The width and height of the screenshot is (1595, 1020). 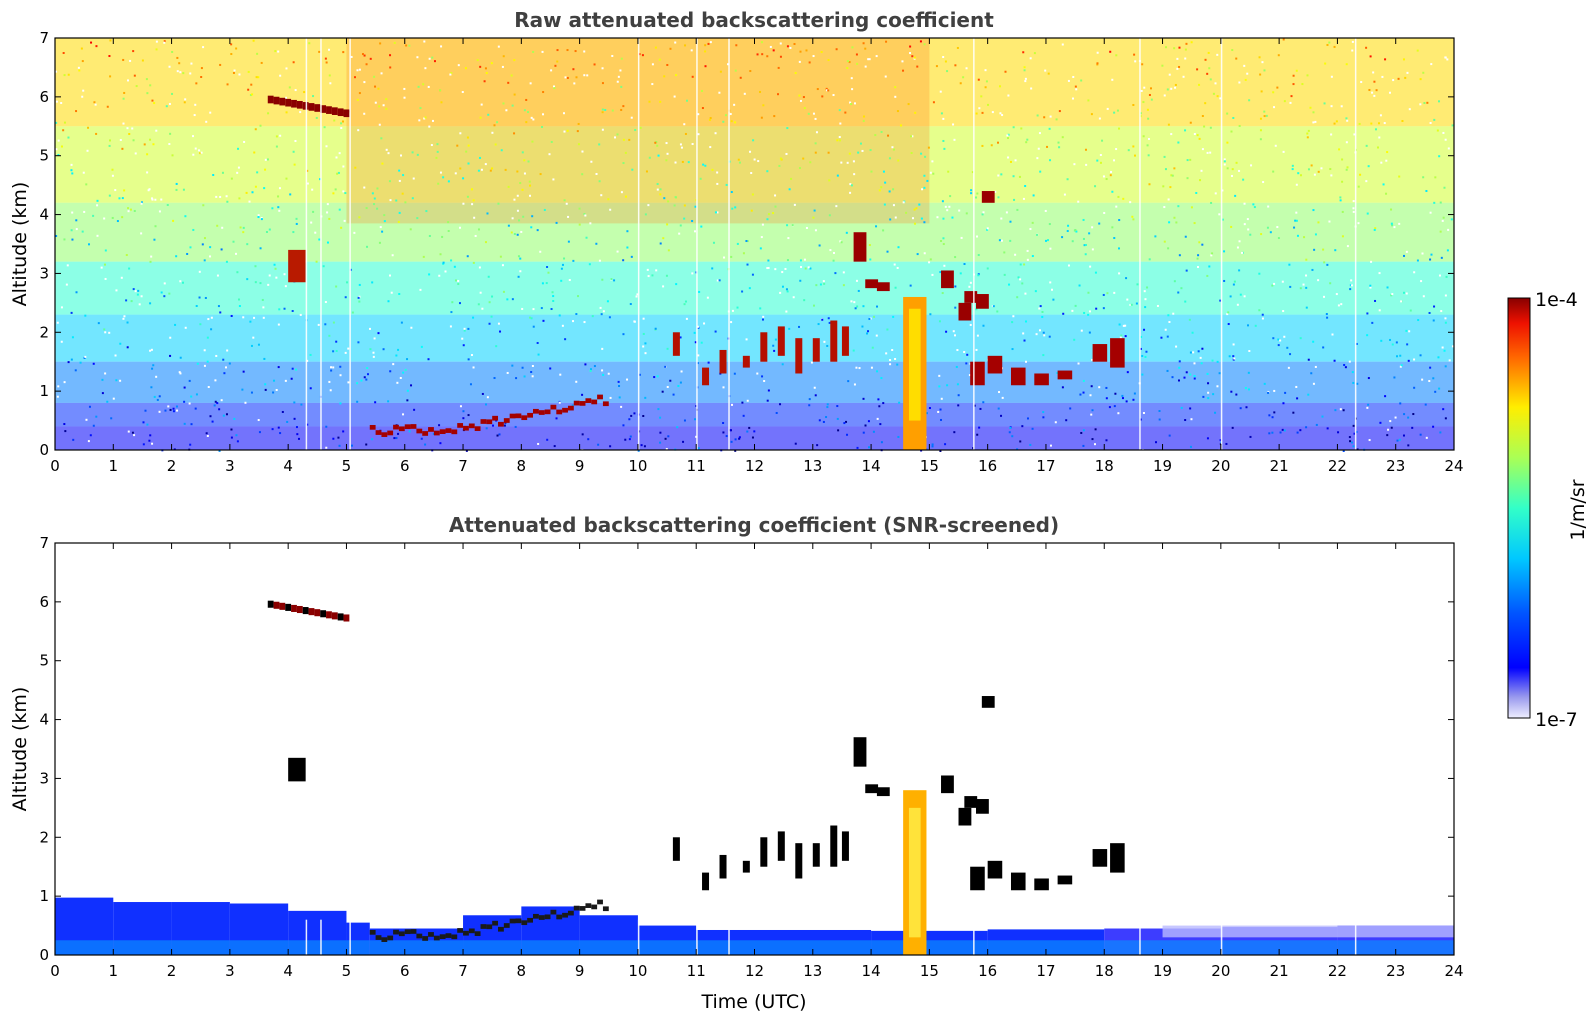 I want to click on upper-cloud, so click(x=947, y=784).